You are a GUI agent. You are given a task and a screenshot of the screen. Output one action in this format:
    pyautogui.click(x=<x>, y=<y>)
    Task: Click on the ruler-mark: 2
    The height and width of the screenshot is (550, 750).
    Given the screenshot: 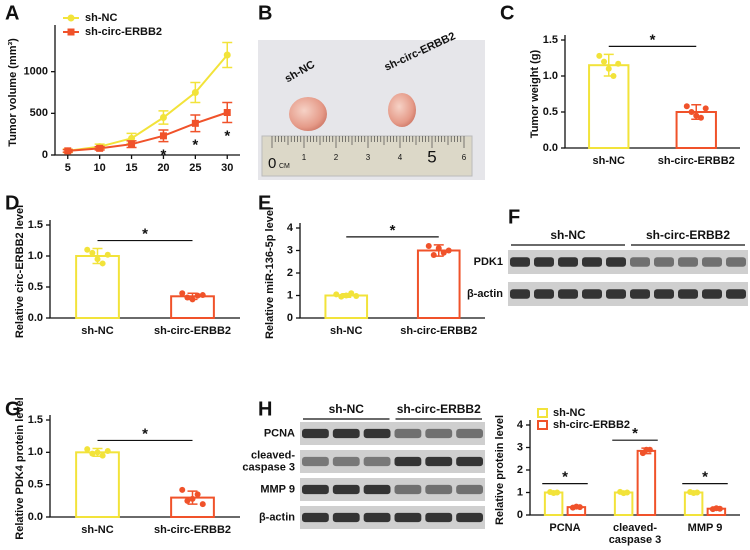 What is the action you would take?
    pyautogui.click(x=336, y=157)
    